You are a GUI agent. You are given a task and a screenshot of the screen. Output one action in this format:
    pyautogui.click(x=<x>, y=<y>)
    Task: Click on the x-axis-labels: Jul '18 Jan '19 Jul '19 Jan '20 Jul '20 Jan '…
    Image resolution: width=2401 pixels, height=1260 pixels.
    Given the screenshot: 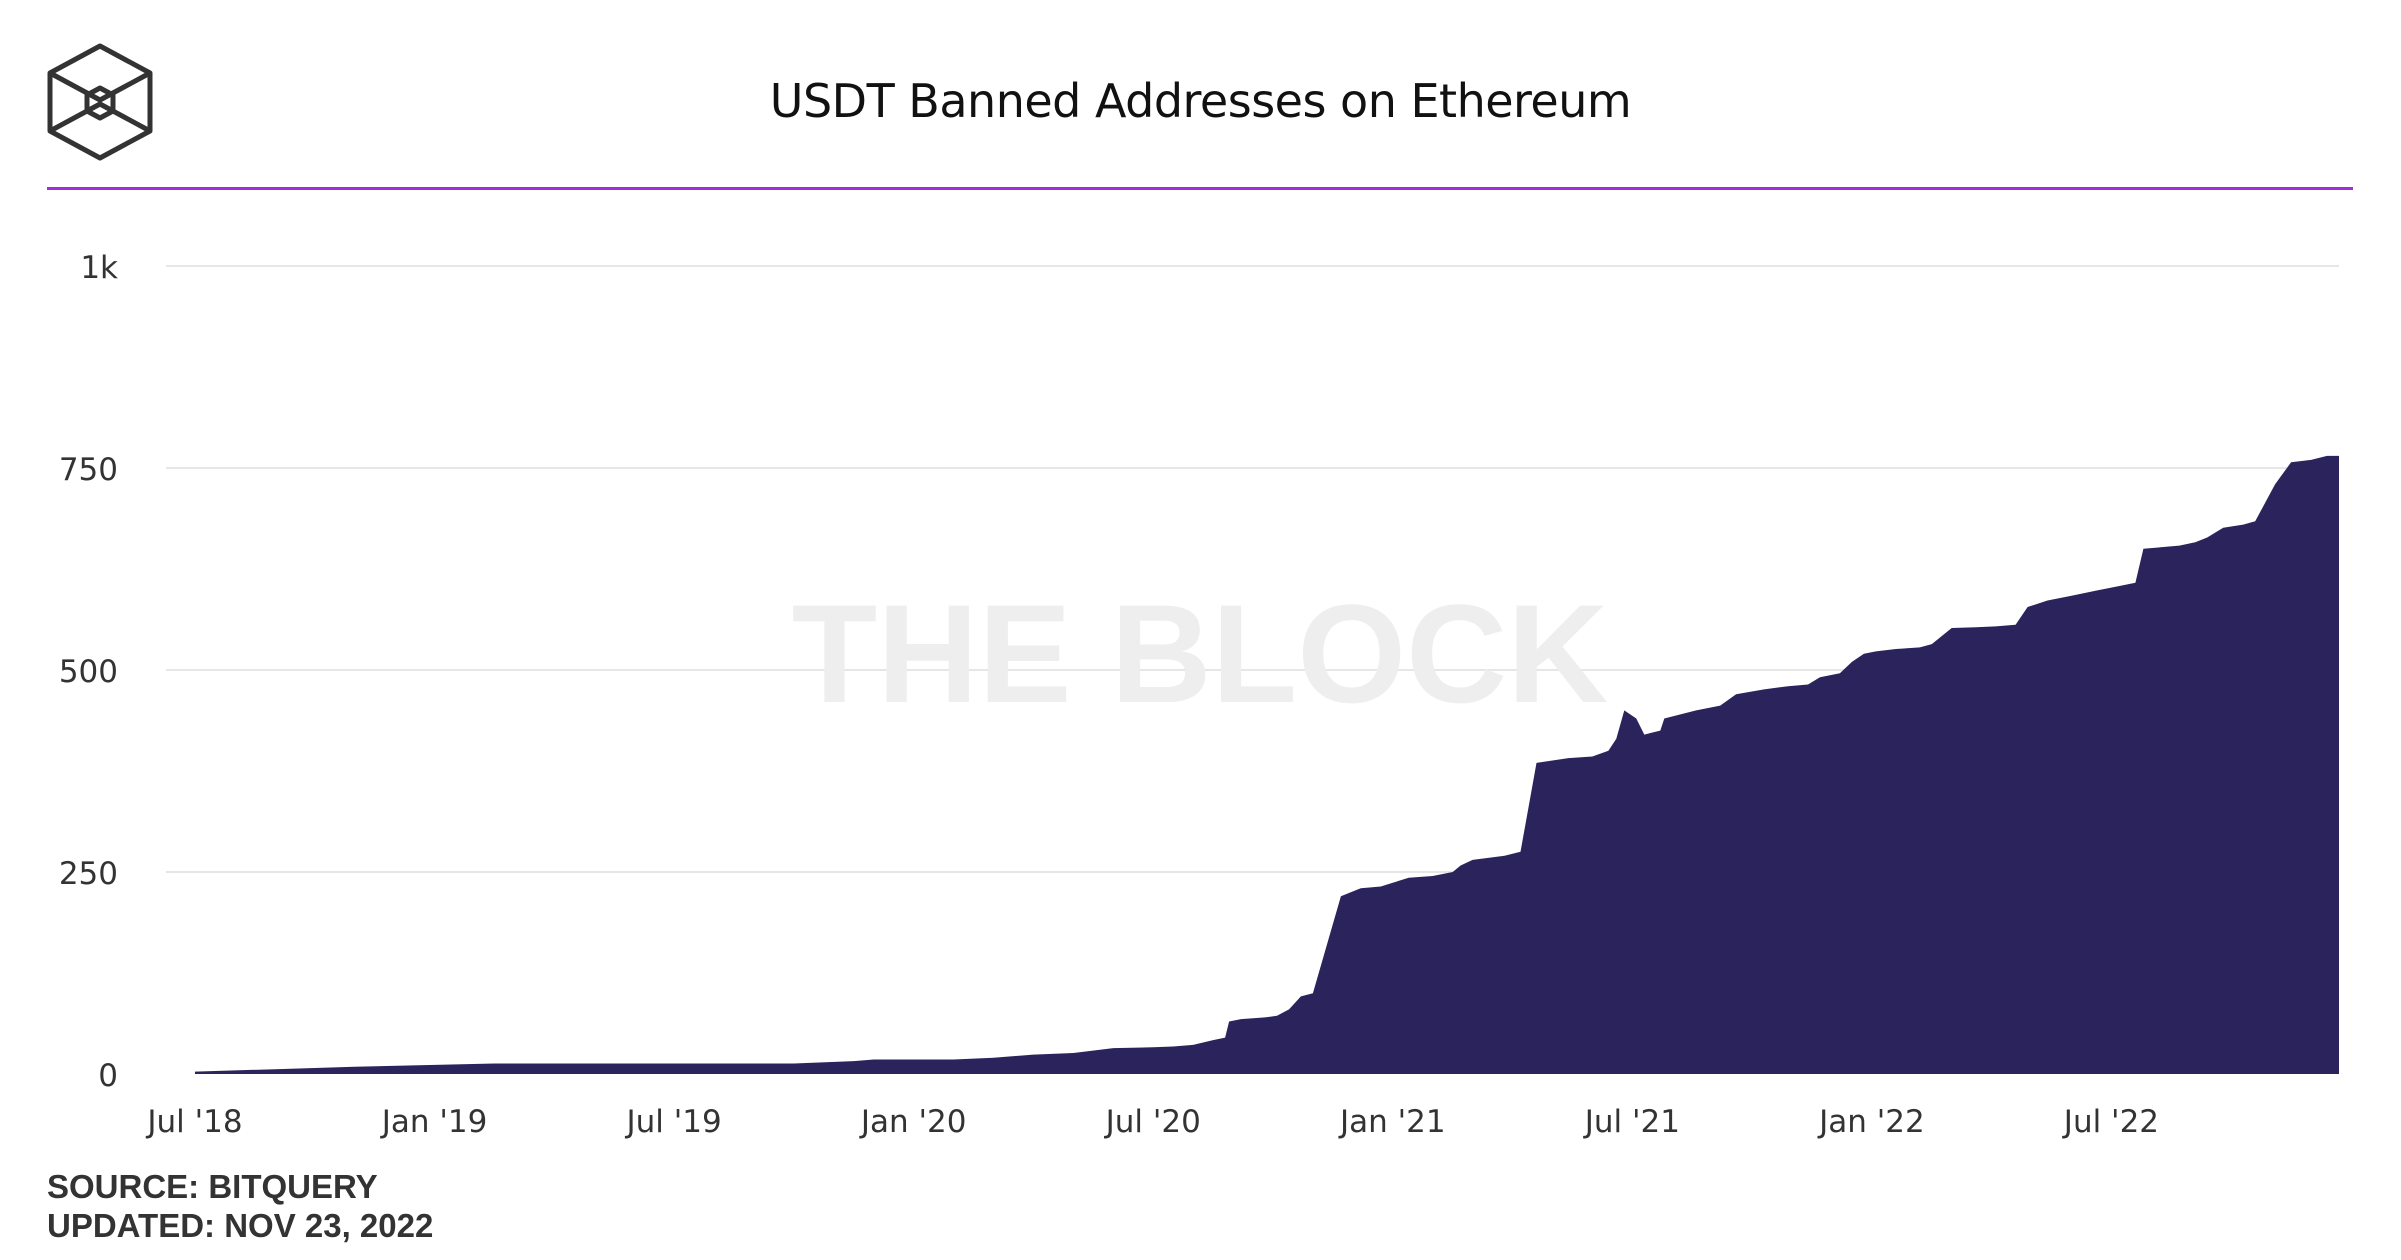 What is the action you would take?
    pyautogui.click(x=1152, y=1122)
    